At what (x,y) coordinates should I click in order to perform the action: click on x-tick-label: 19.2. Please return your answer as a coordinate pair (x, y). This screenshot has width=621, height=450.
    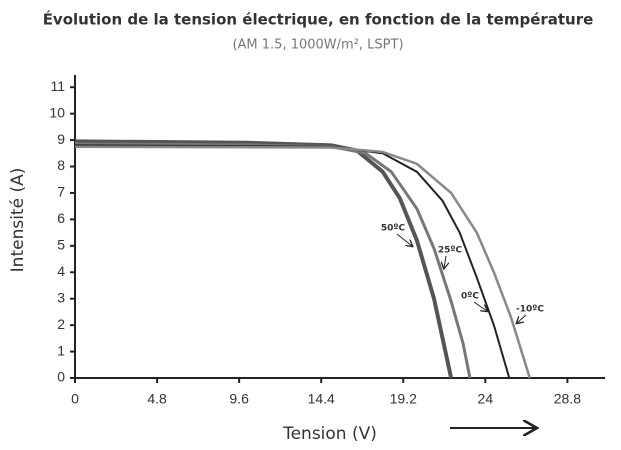
    Looking at the image, I should click on (403, 399).